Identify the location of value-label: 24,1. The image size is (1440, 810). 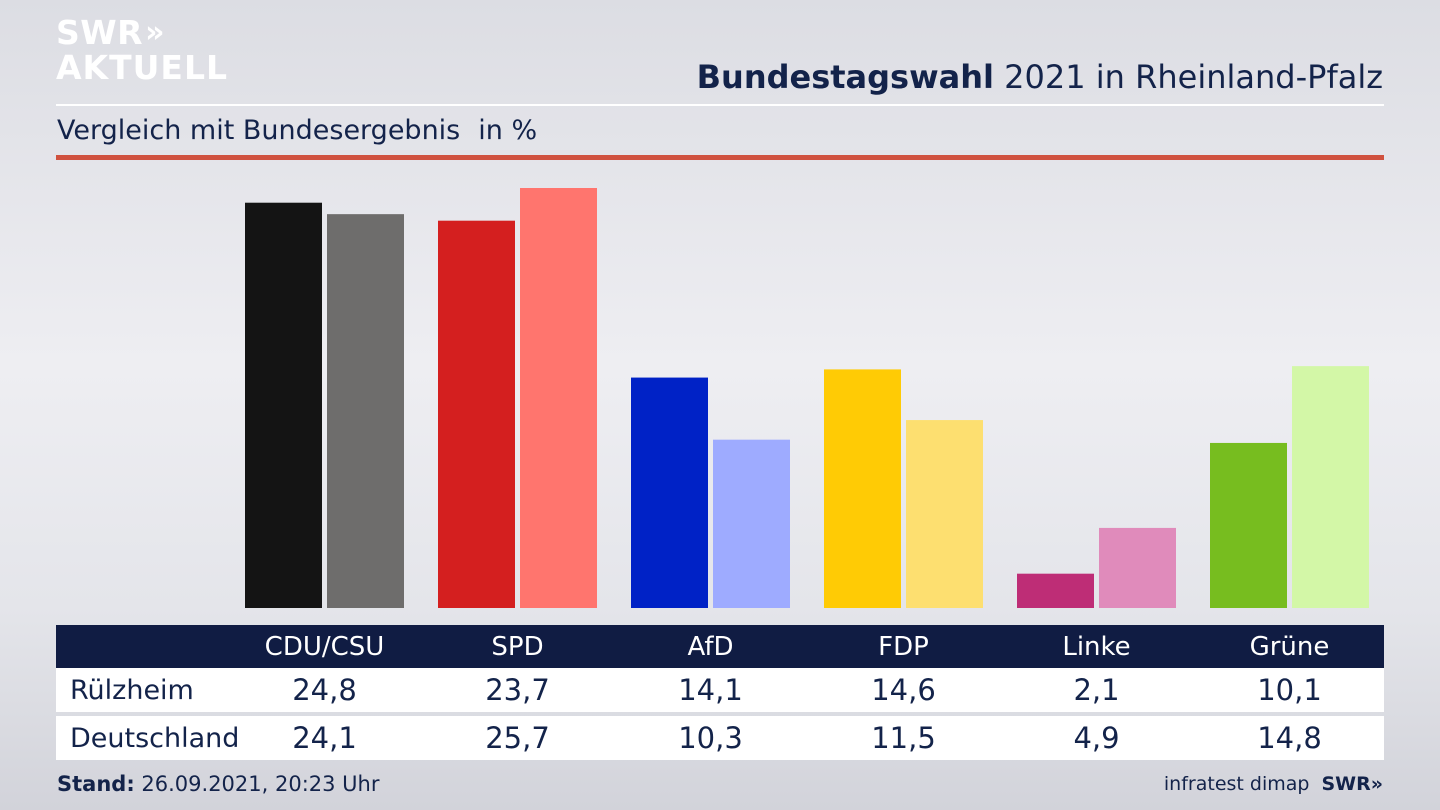
(324, 738).